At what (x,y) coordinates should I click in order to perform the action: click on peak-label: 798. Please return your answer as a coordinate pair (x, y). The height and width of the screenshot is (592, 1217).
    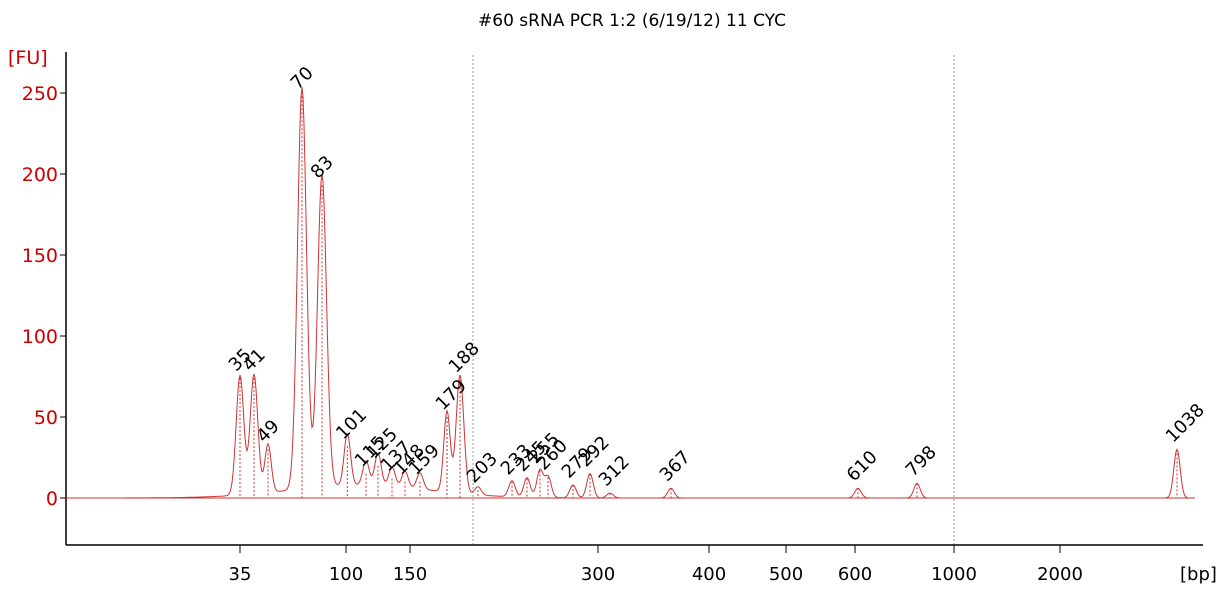
    Looking at the image, I should click on (921, 461).